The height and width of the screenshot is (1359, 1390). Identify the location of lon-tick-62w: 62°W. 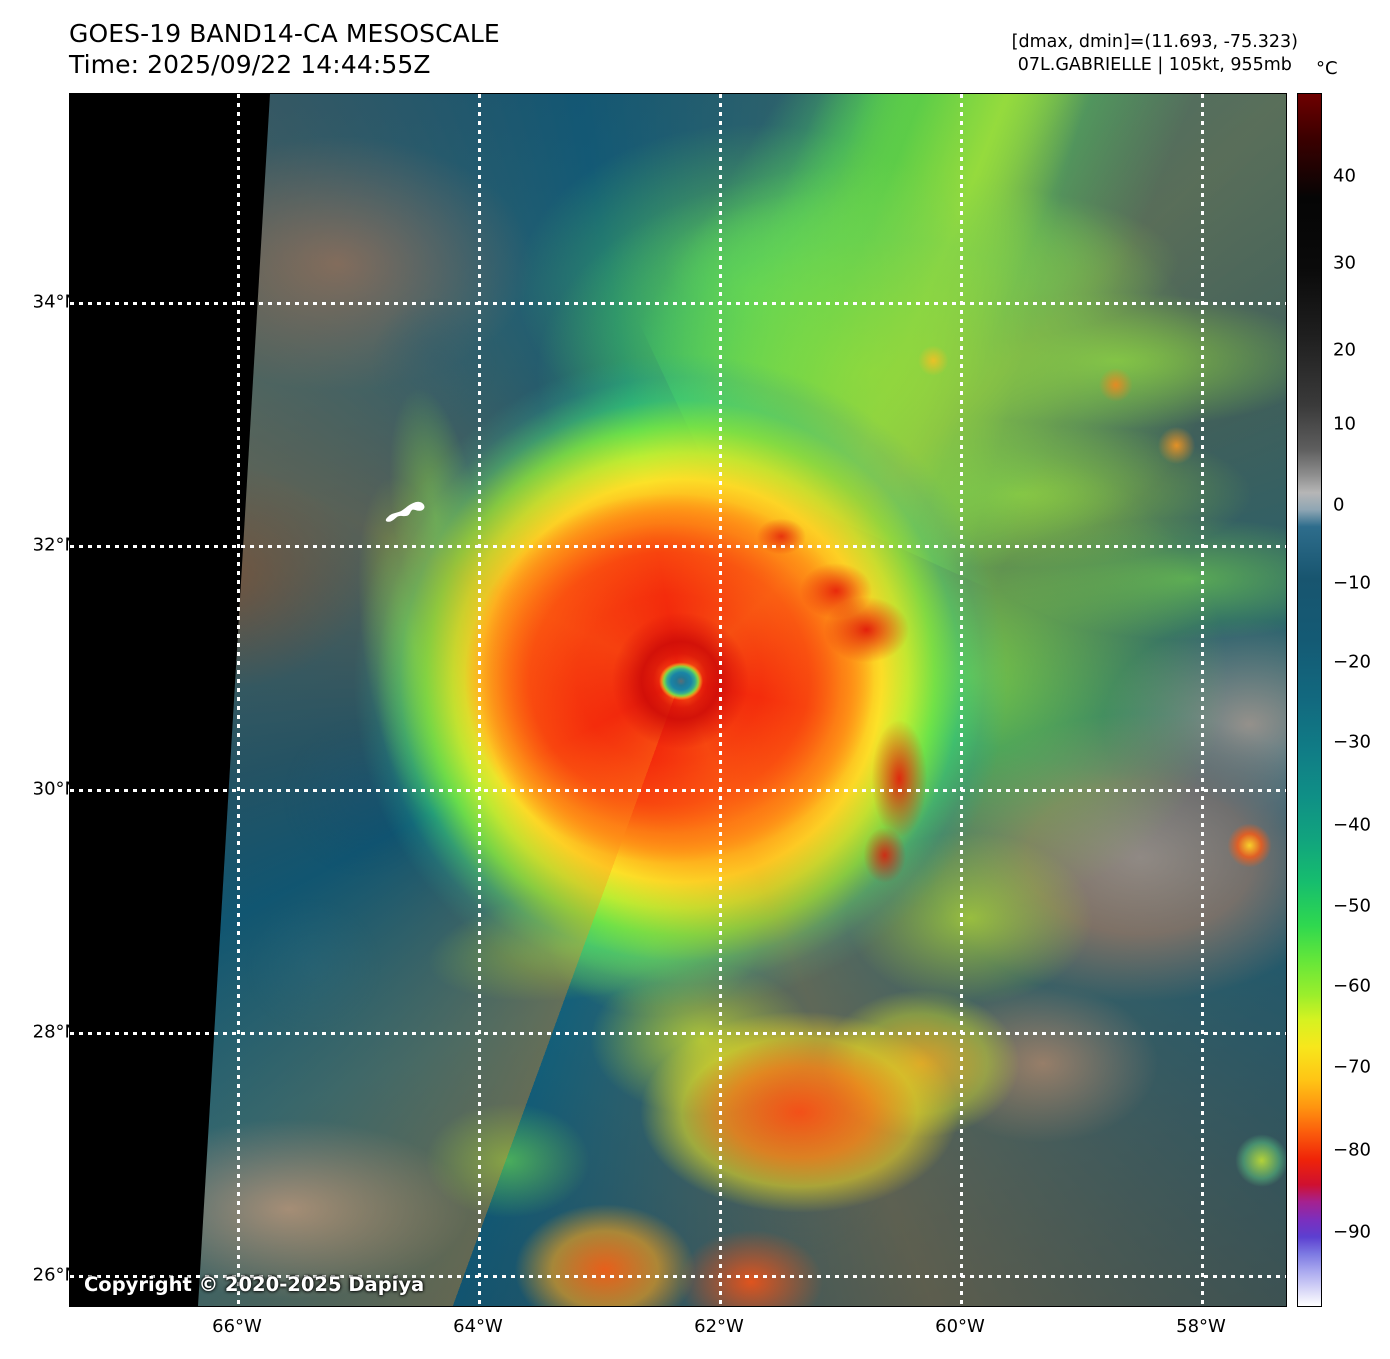
(719, 1326).